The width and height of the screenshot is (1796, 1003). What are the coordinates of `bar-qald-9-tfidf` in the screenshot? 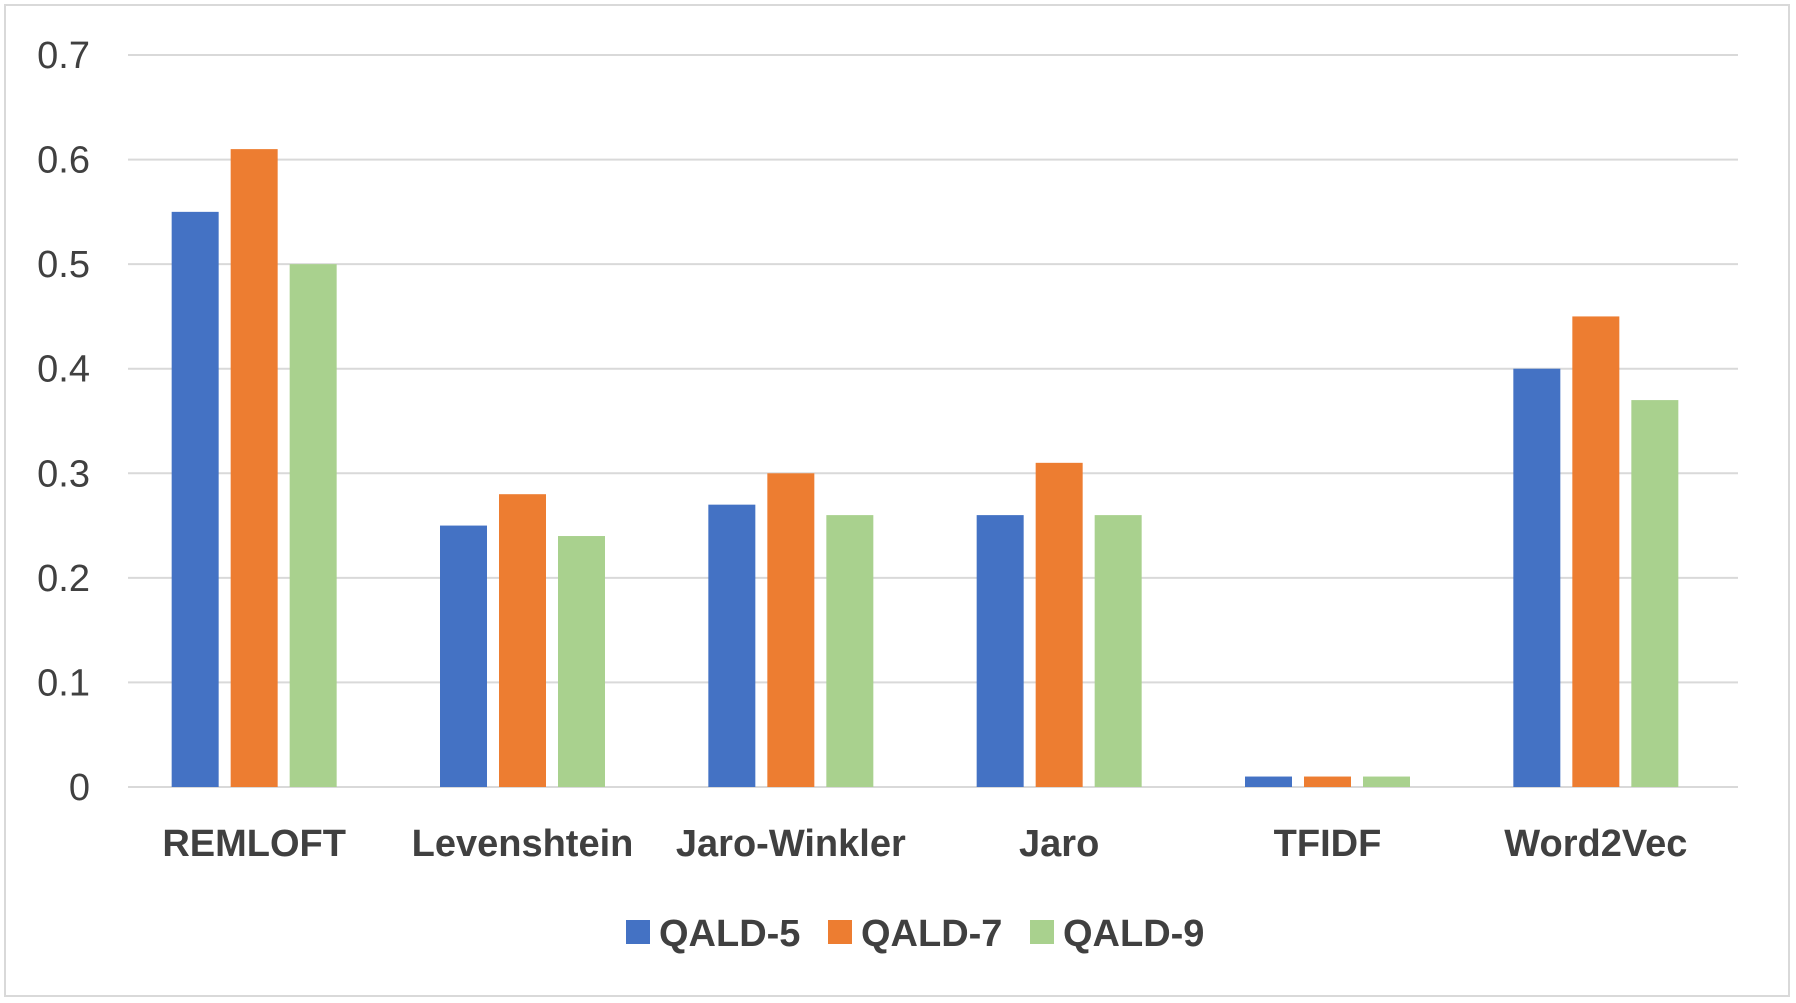 It's located at (1386, 781).